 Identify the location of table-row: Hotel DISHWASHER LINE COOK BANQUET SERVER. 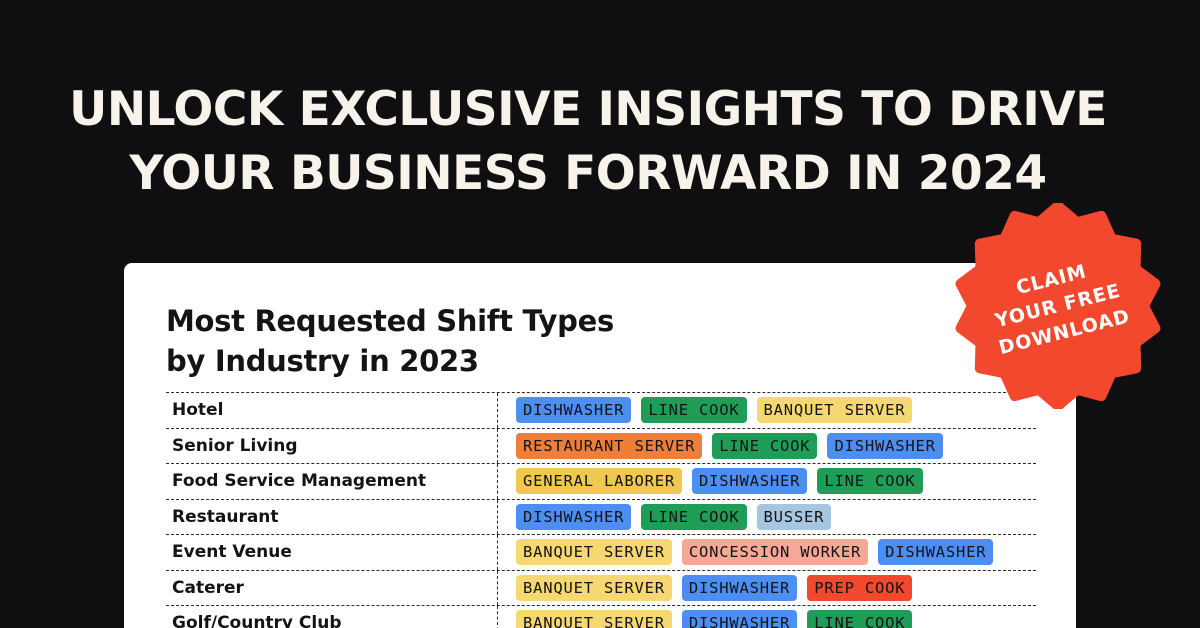
(601, 411).